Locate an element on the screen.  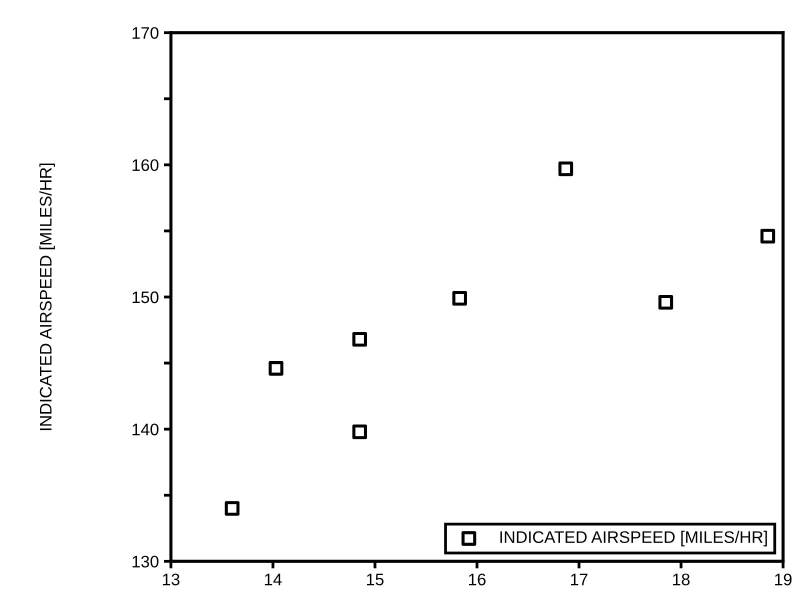
x-tick-label: 15 is located at coordinates (375, 580).